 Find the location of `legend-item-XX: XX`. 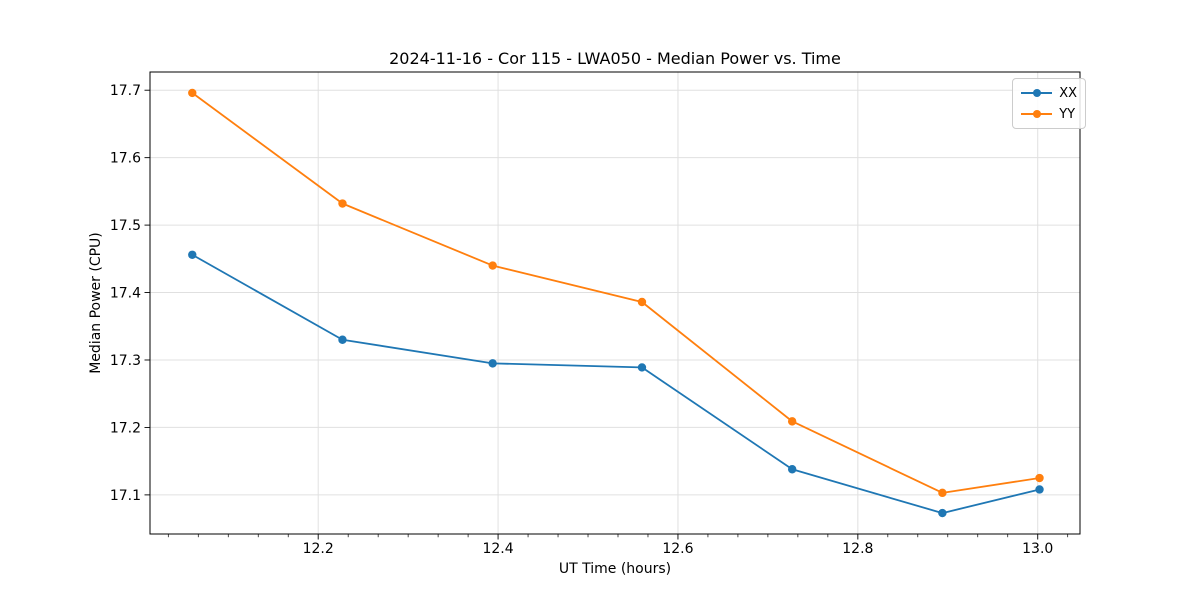

legend-item-XX: XX is located at coordinates (1049, 93).